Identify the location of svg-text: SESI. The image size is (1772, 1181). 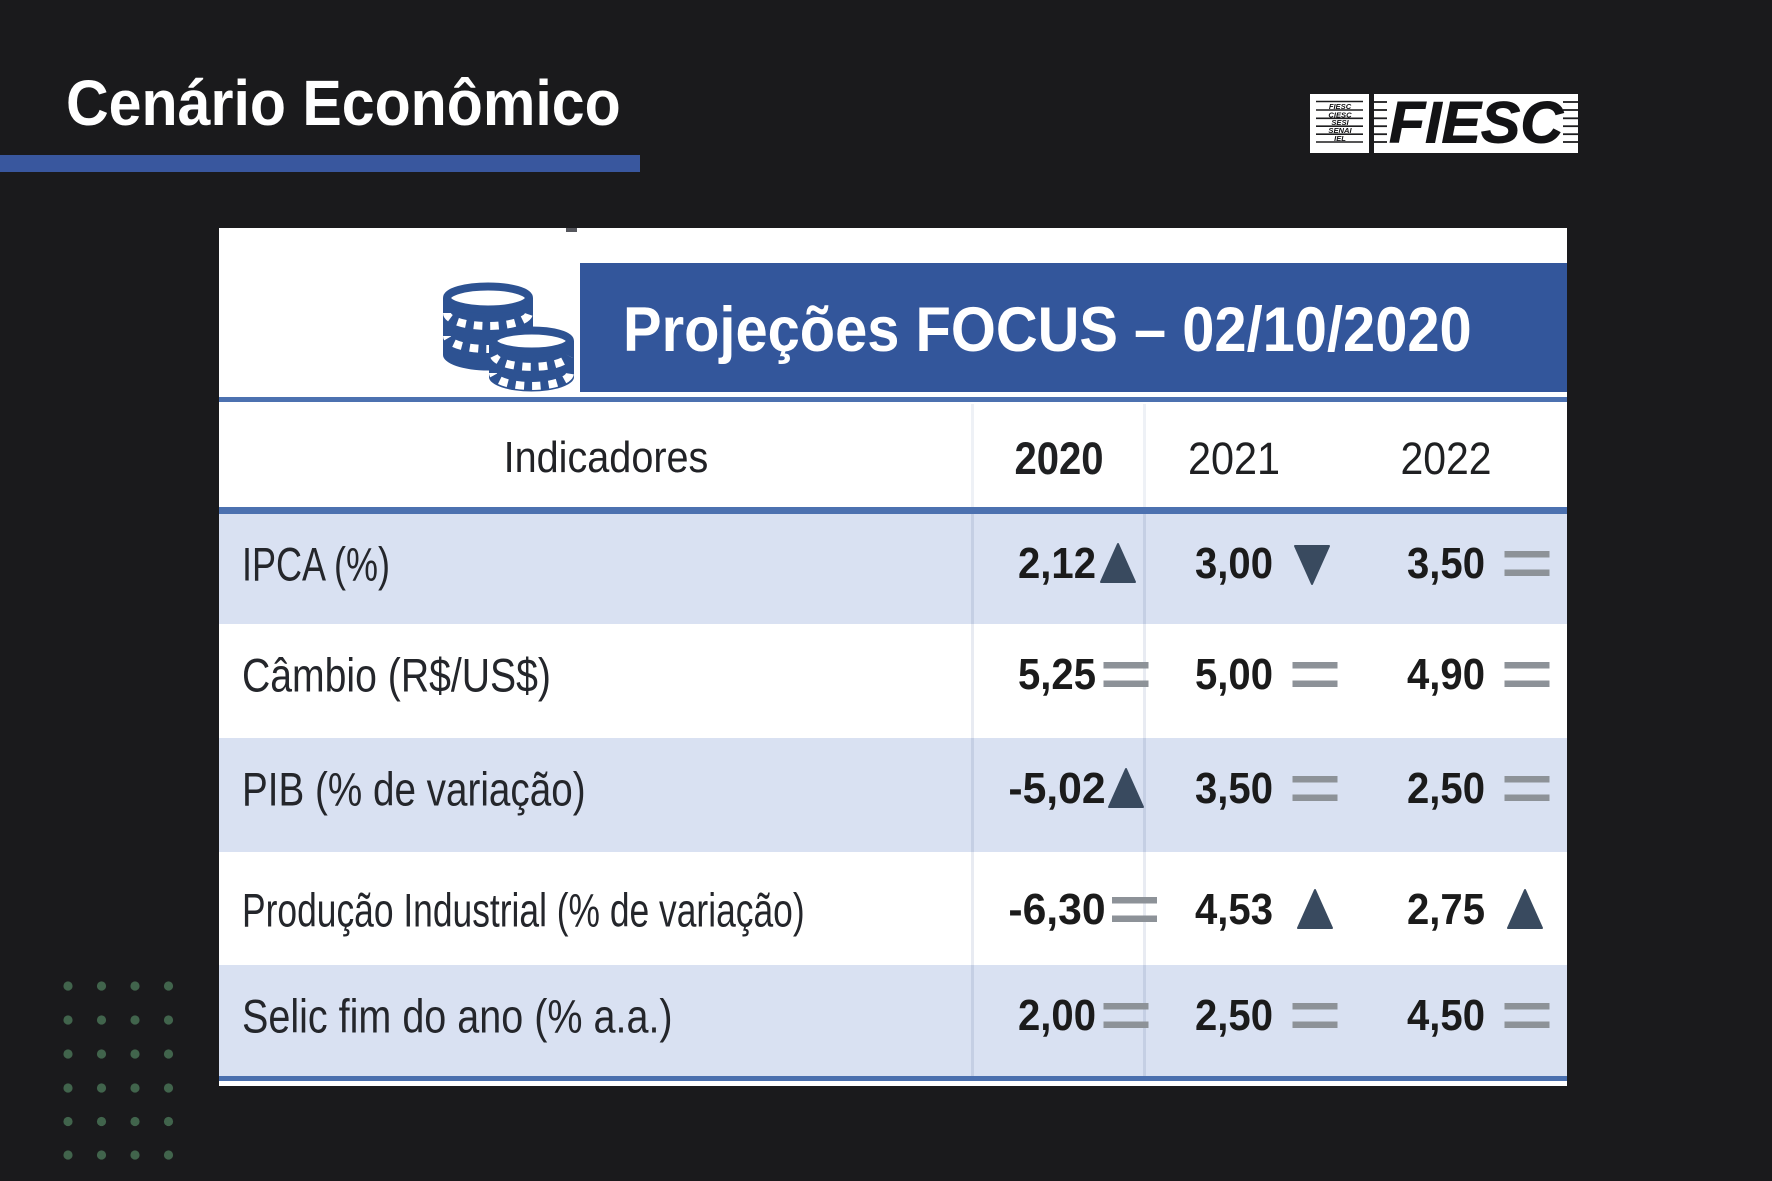
(1340, 122).